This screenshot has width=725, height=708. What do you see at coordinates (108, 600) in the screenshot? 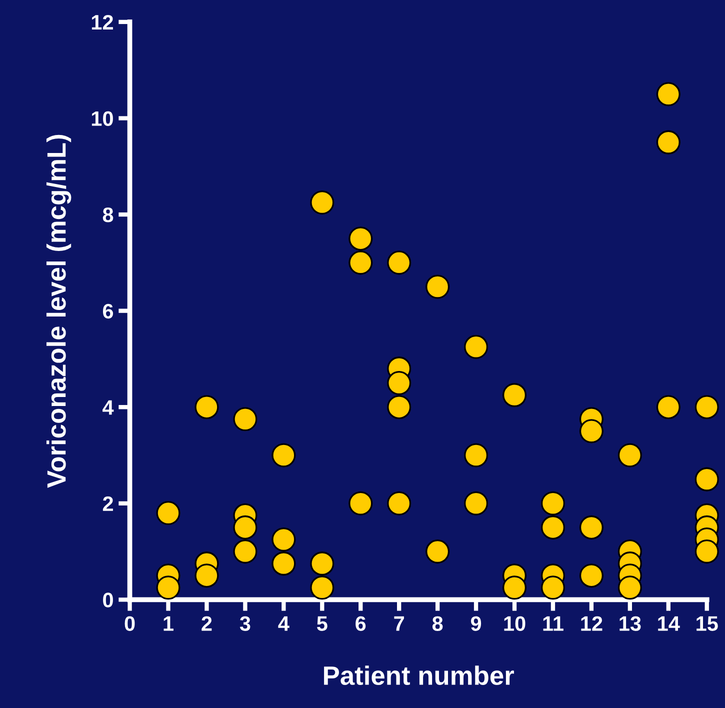
I see `y-tick-label: 0` at bounding box center [108, 600].